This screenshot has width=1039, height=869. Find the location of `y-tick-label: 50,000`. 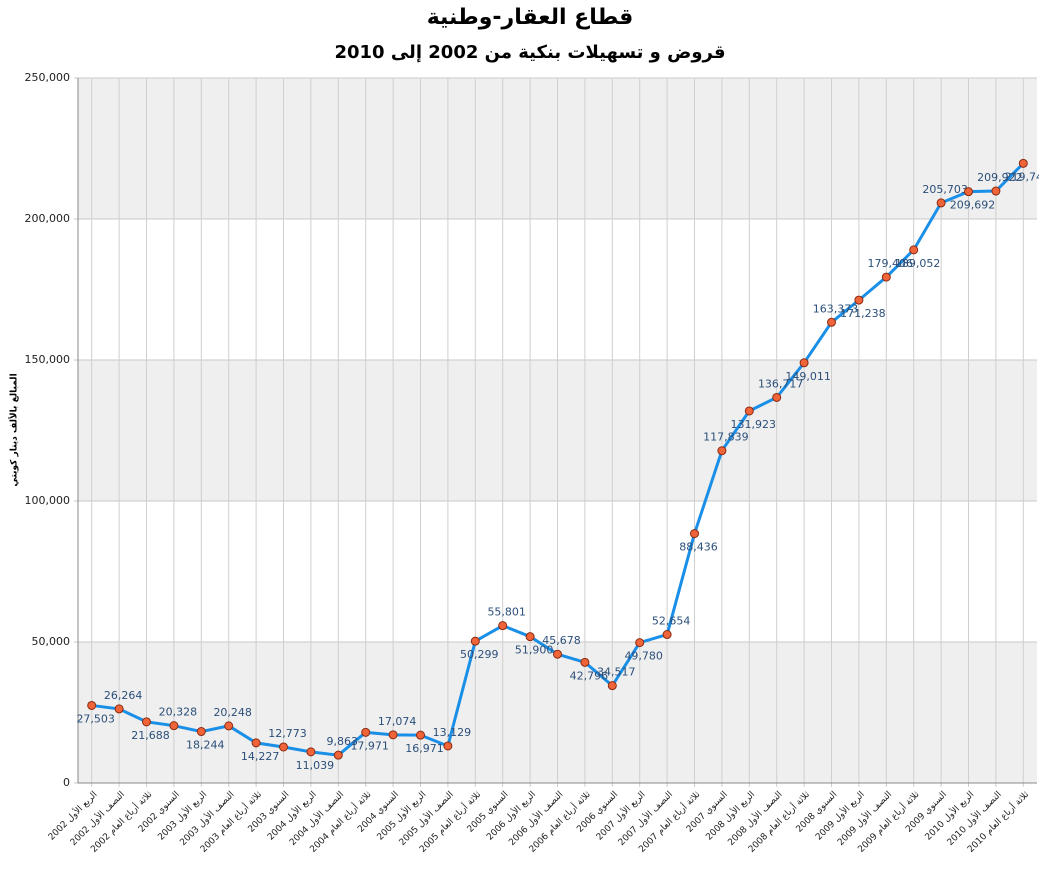

y-tick-label: 50,000 is located at coordinates (51, 641).